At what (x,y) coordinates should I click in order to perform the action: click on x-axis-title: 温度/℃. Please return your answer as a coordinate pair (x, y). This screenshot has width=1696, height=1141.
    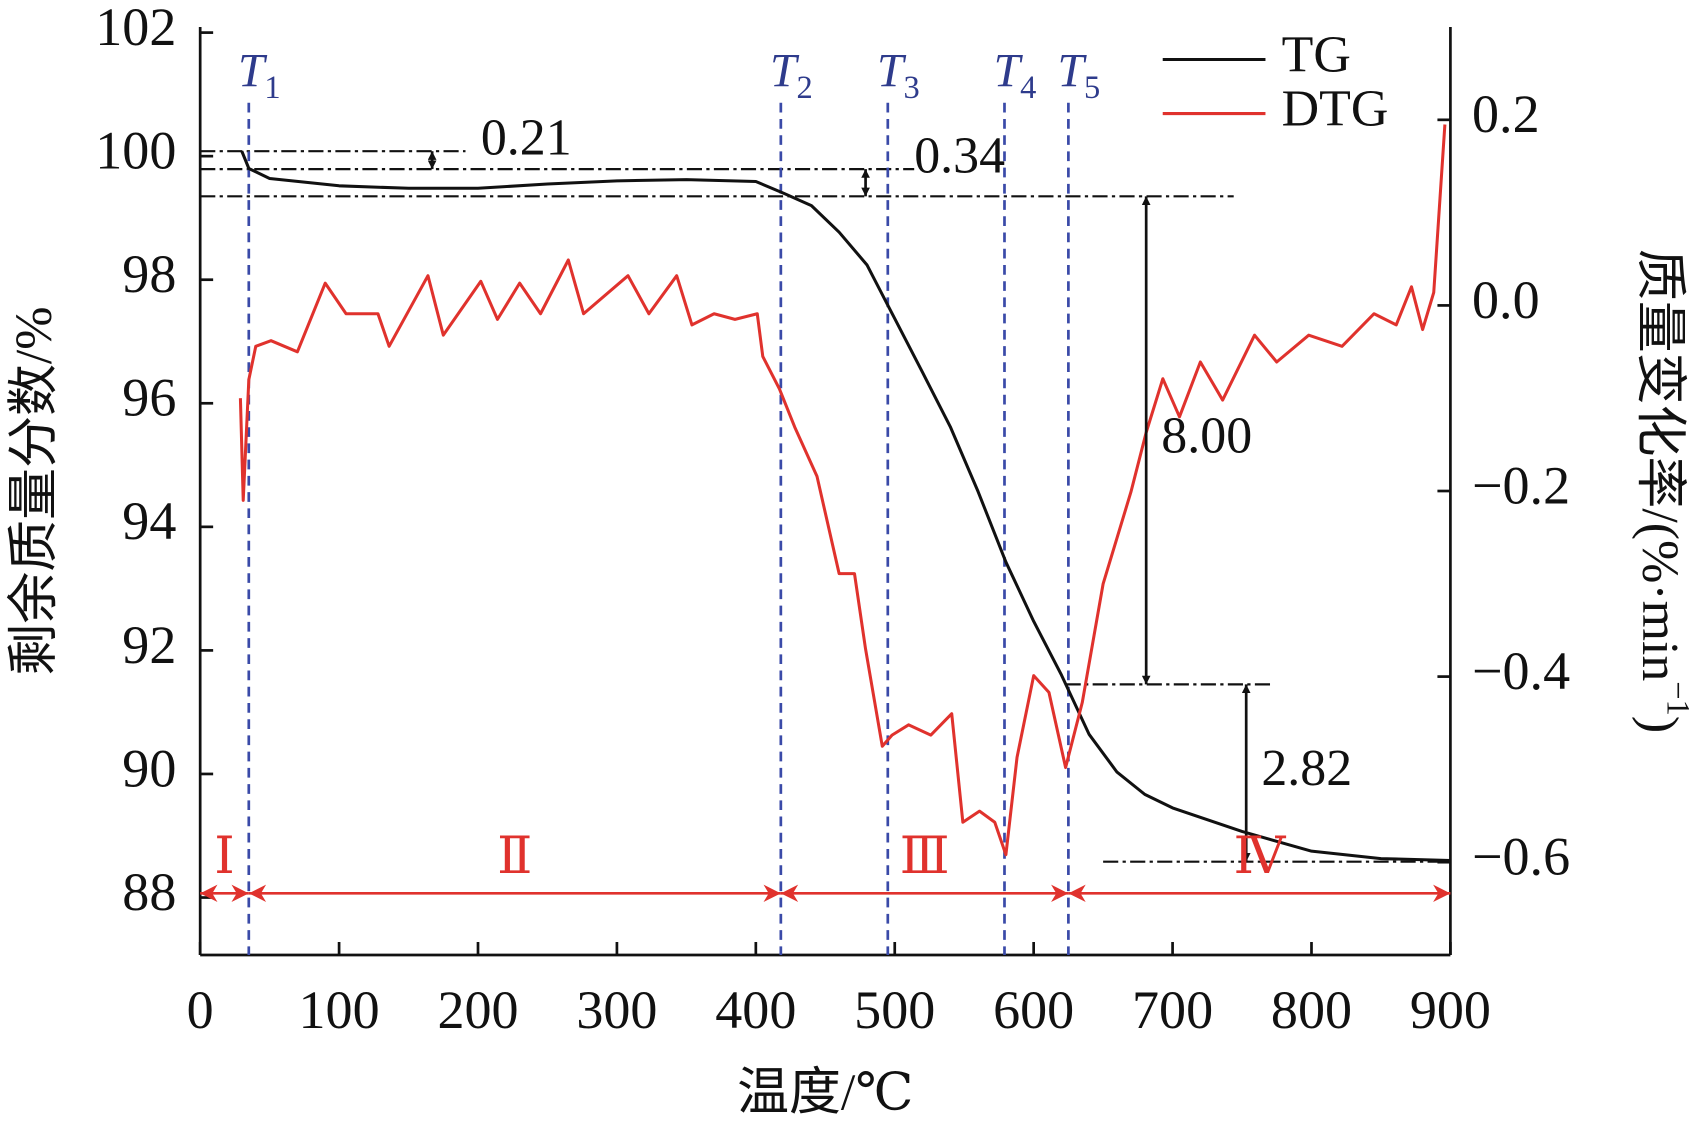
    Looking at the image, I should click on (825, 1093).